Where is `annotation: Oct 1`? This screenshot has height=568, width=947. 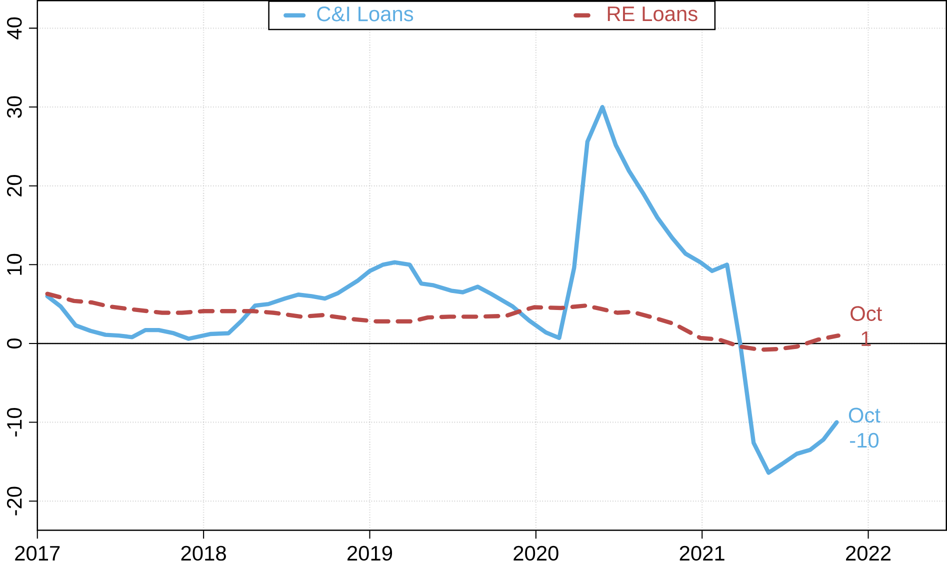
annotation: Oct 1 is located at coordinates (866, 326).